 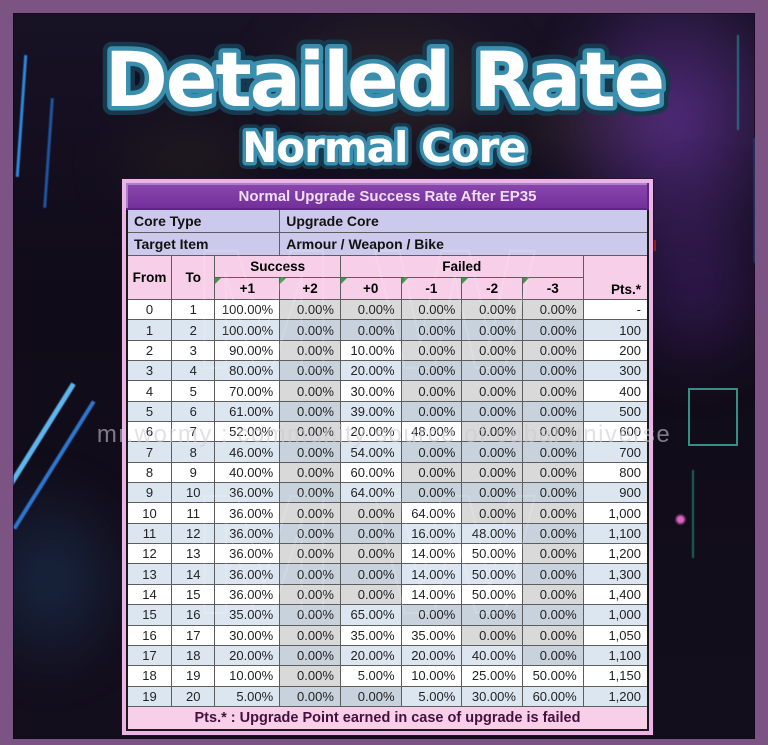 I want to click on failed-minus1-cell: 16.00%, so click(x=431, y=533).